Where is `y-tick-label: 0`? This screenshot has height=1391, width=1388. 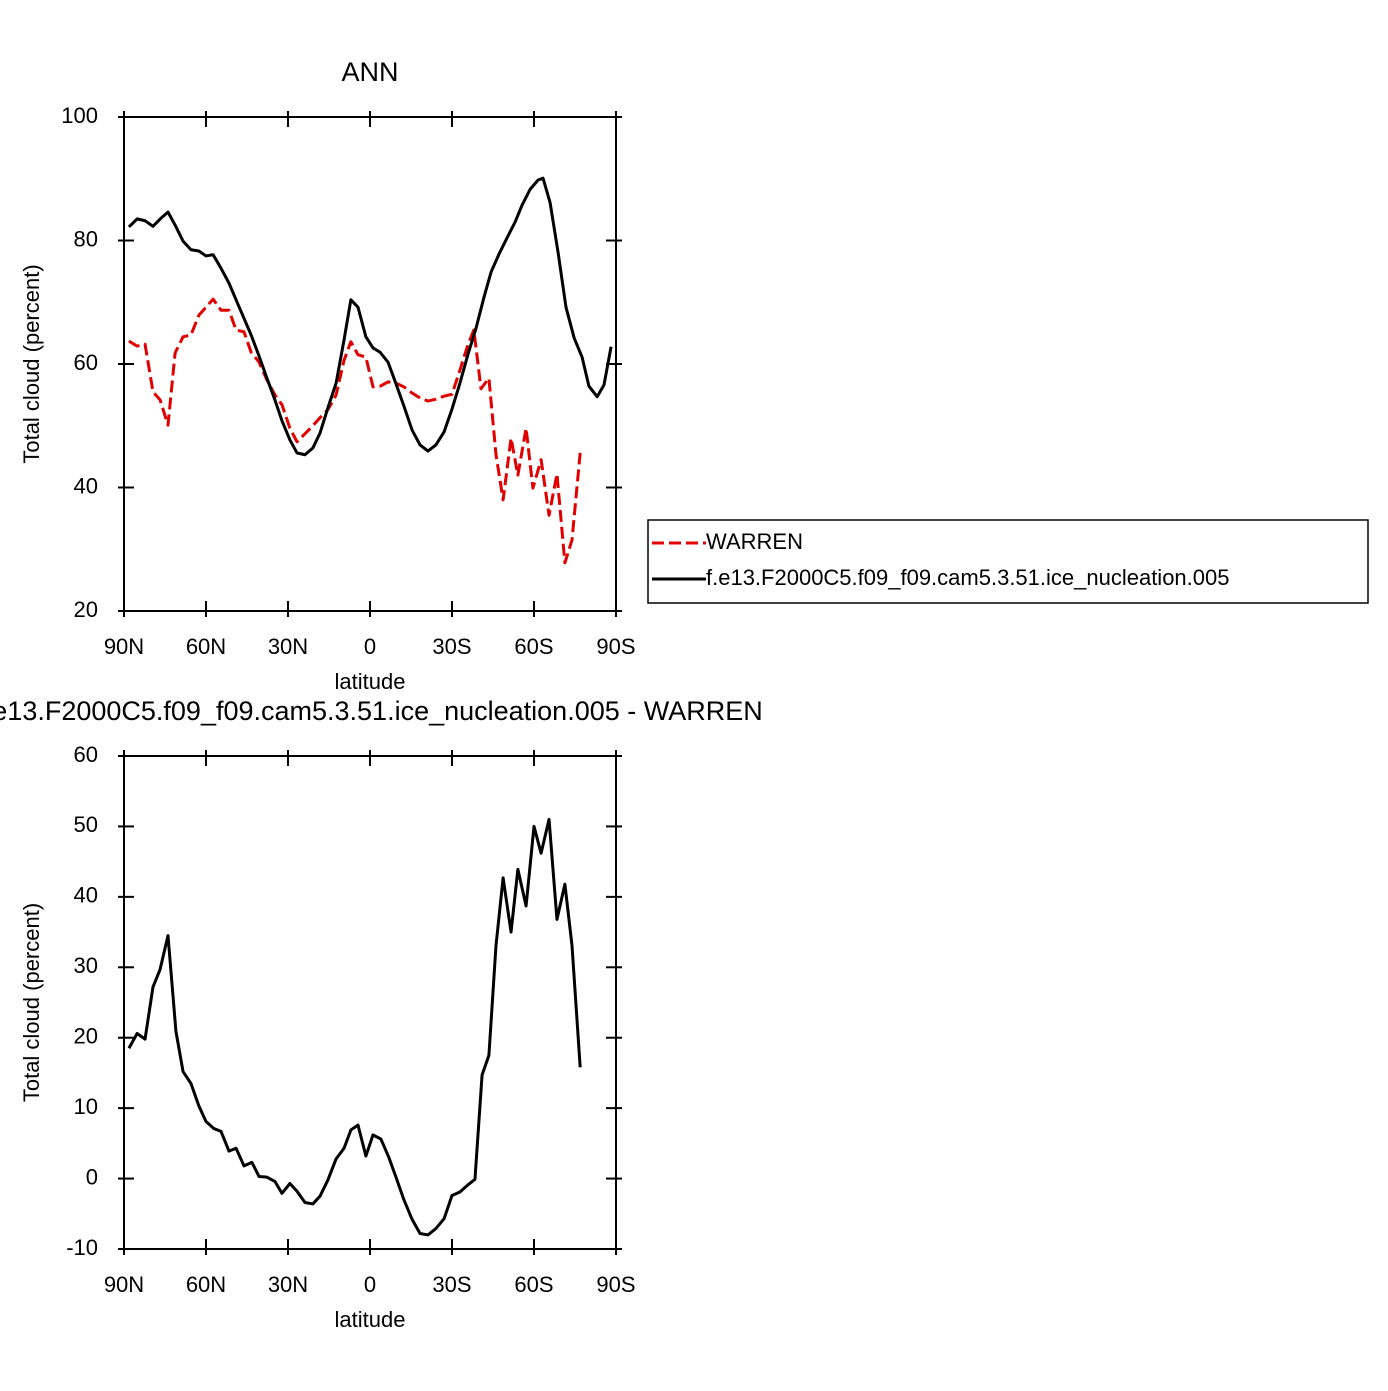 y-tick-label: 0 is located at coordinates (92, 1176).